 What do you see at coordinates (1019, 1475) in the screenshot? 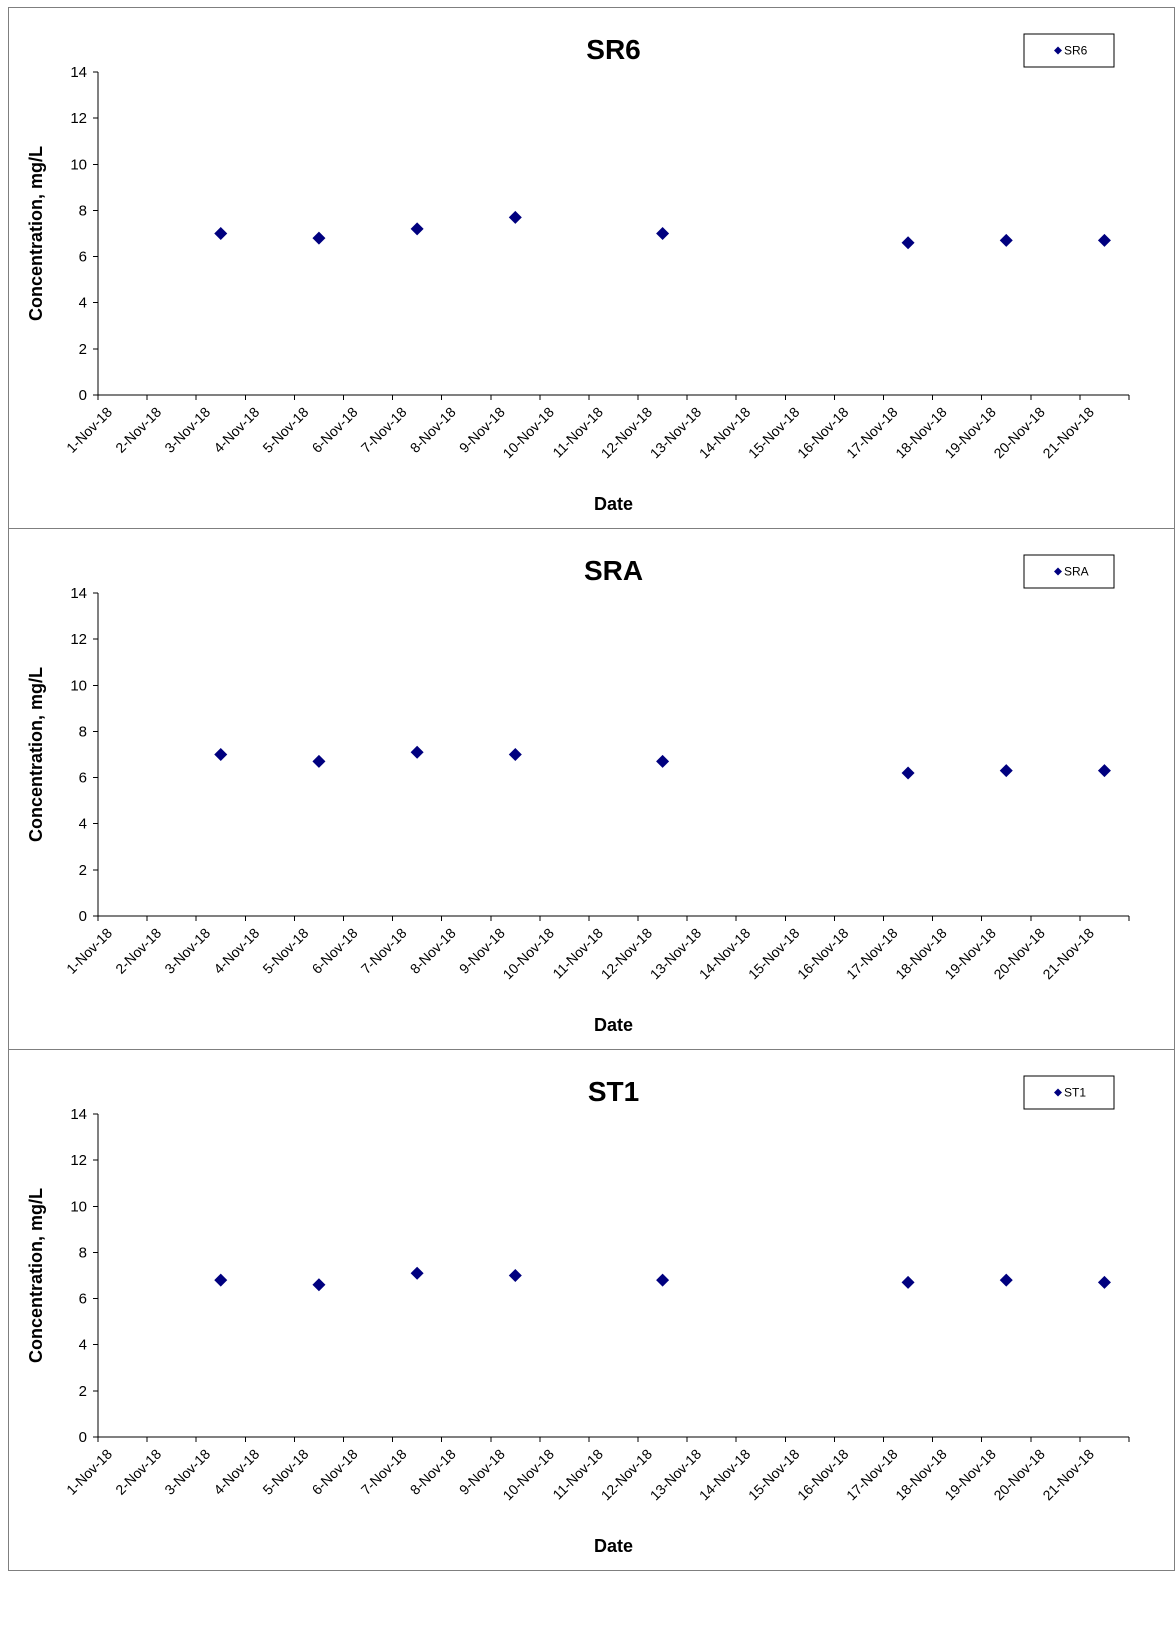
I see `x-tick-label: 20-Nov-18` at bounding box center [1019, 1475].